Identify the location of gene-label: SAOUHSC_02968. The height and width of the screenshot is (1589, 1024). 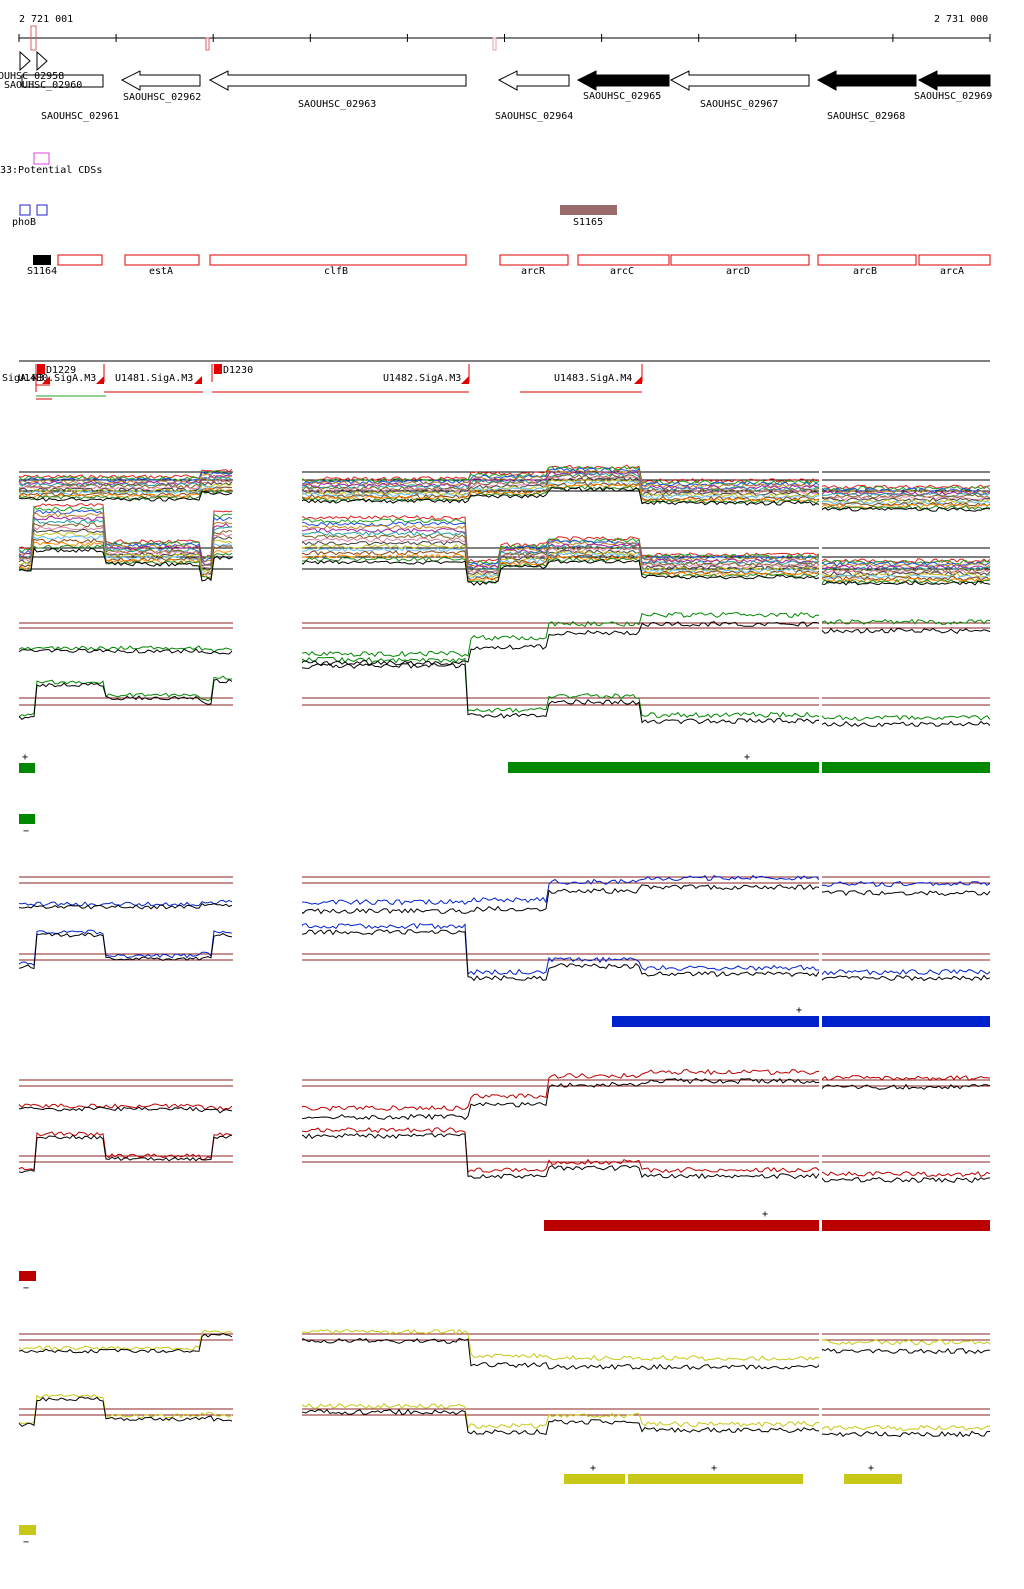
(866, 116).